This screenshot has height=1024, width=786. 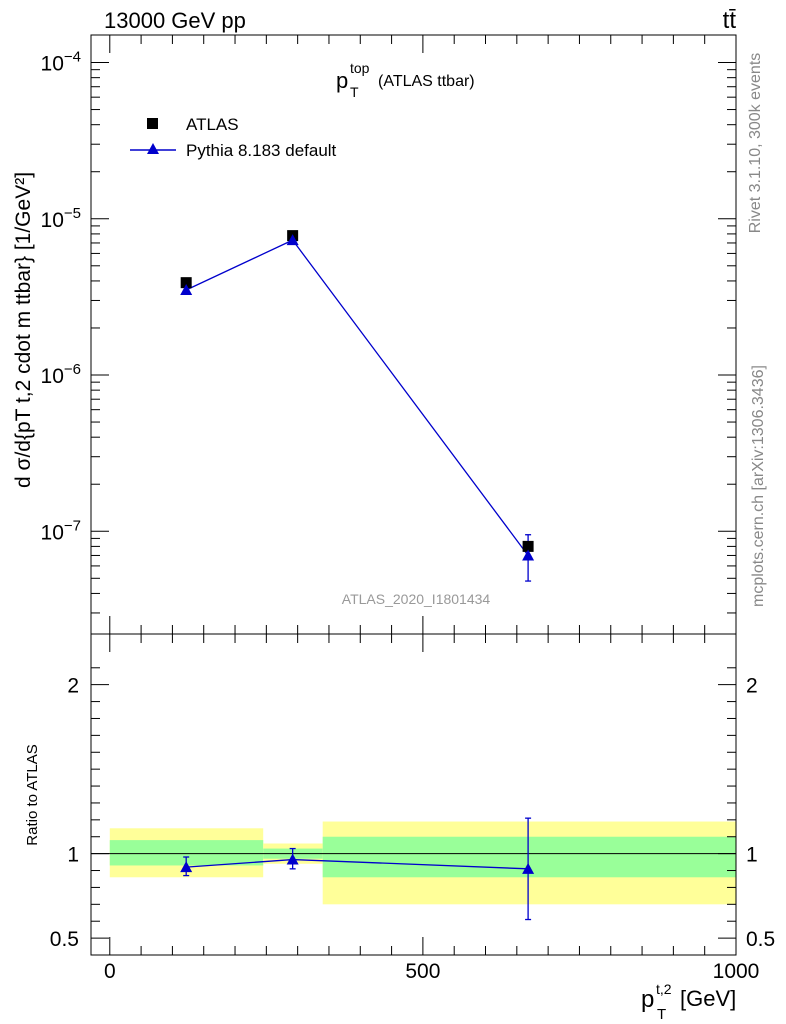 What do you see at coordinates (708, 998) in the screenshot?
I see `xlabel-unit: [GeV]` at bounding box center [708, 998].